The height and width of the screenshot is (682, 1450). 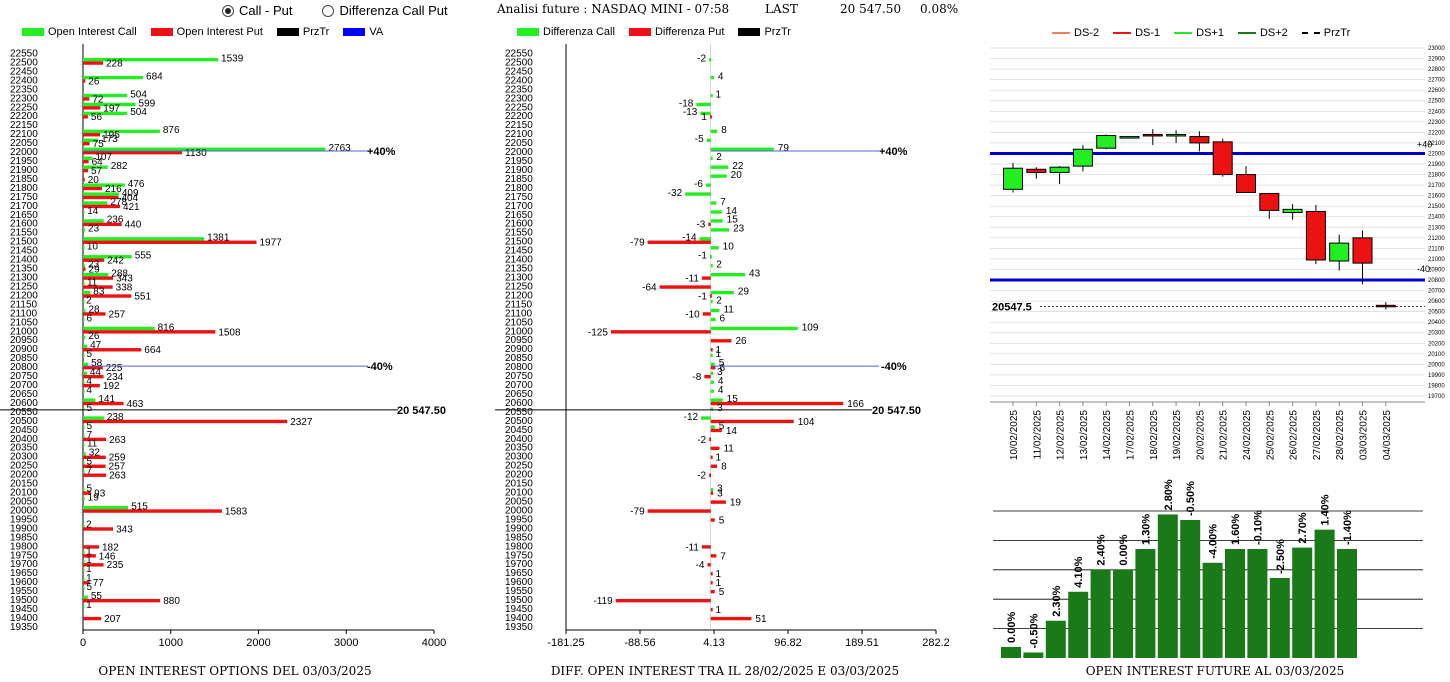 I want to click on y-tick-label: 22700, so click(x=1436, y=81).